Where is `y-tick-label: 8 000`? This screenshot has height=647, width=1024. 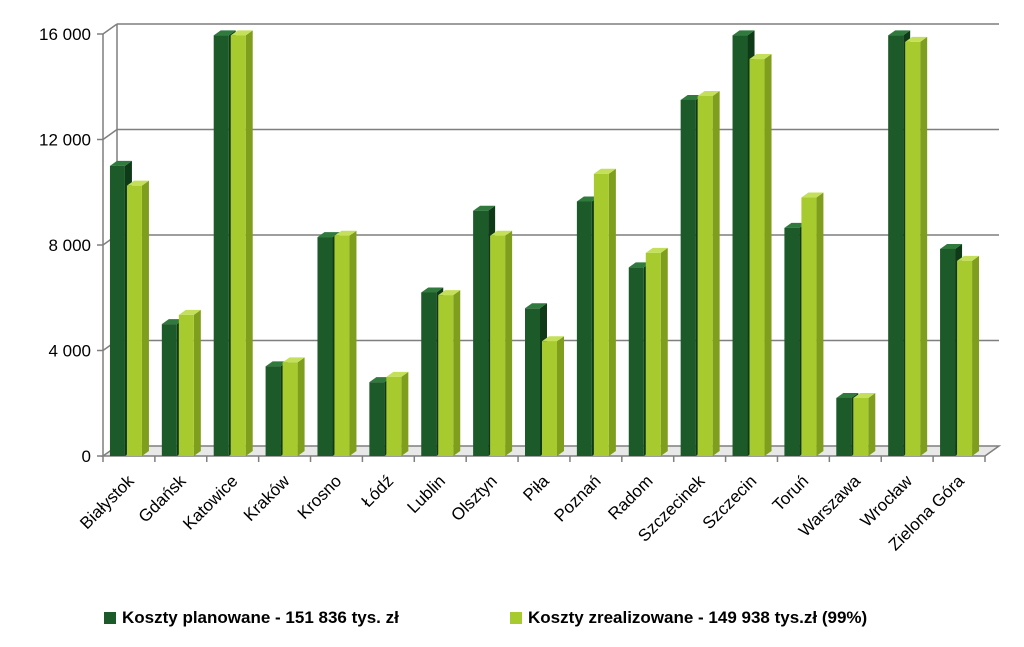 y-tick-label: 8 000 is located at coordinates (69, 245).